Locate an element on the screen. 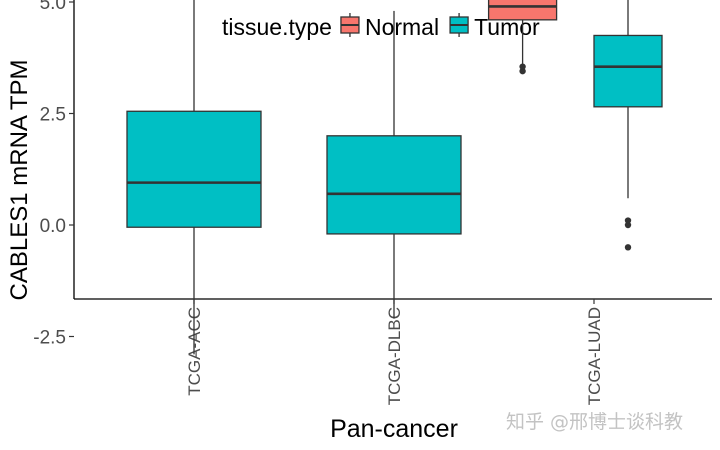 The image size is (720, 450). y-tick-label: 0.0 is located at coordinates (53, 226).